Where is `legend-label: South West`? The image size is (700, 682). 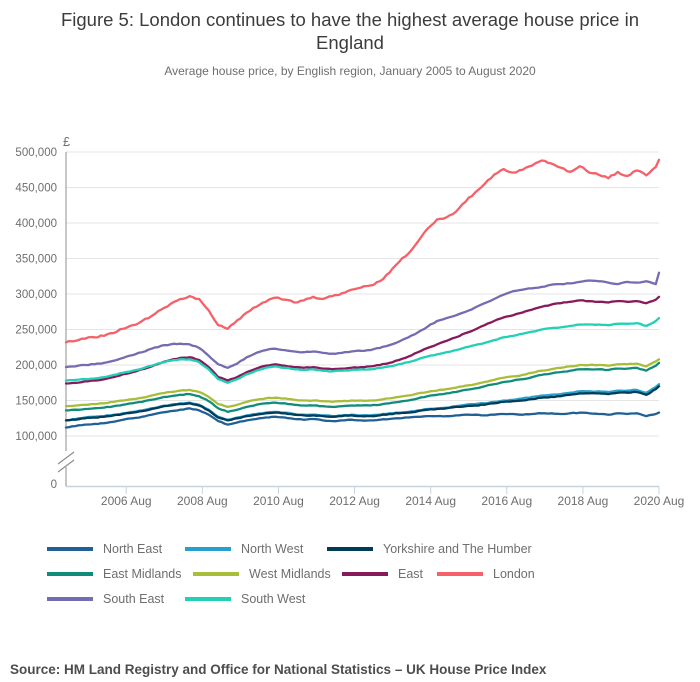 legend-label: South West is located at coordinates (273, 599).